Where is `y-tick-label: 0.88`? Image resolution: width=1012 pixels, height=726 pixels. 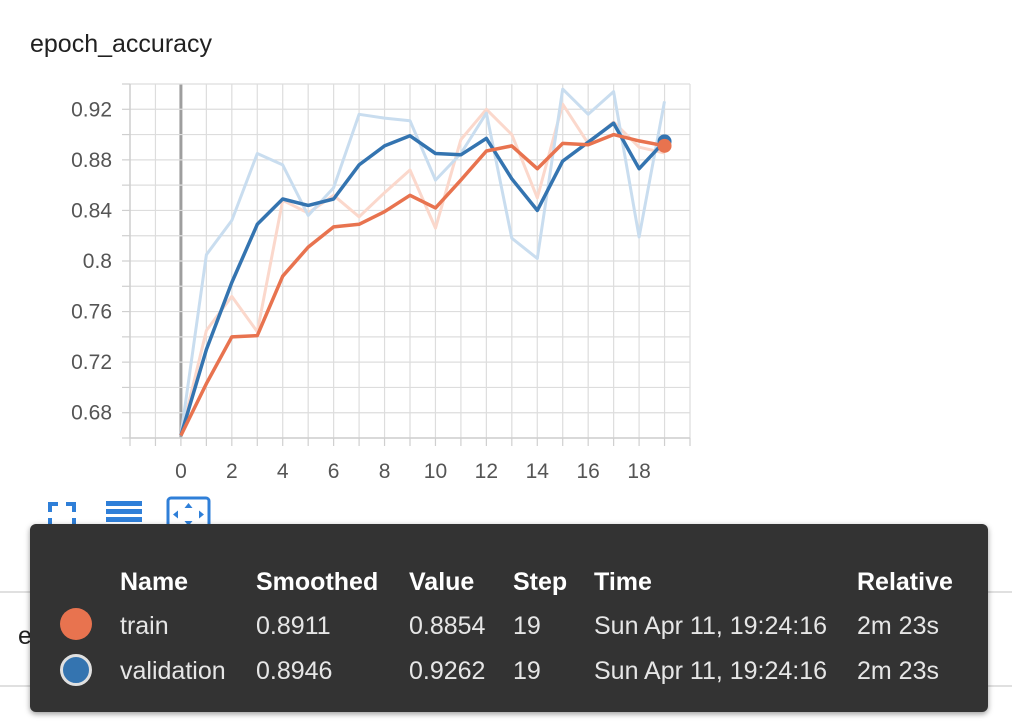 y-tick-label: 0.88 is located at coordinates (91, 160).